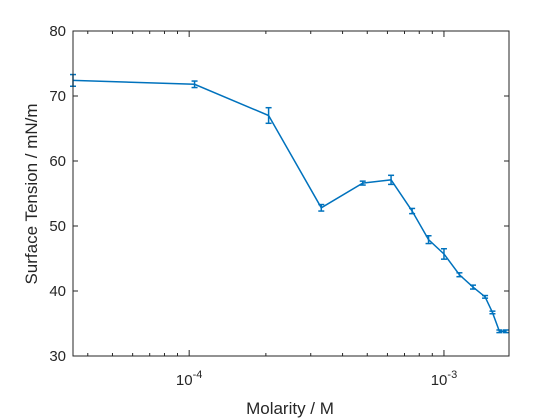 The image size is (560, 420). I want to click on x-tick-label: 10⁻³, so click(444, 379).